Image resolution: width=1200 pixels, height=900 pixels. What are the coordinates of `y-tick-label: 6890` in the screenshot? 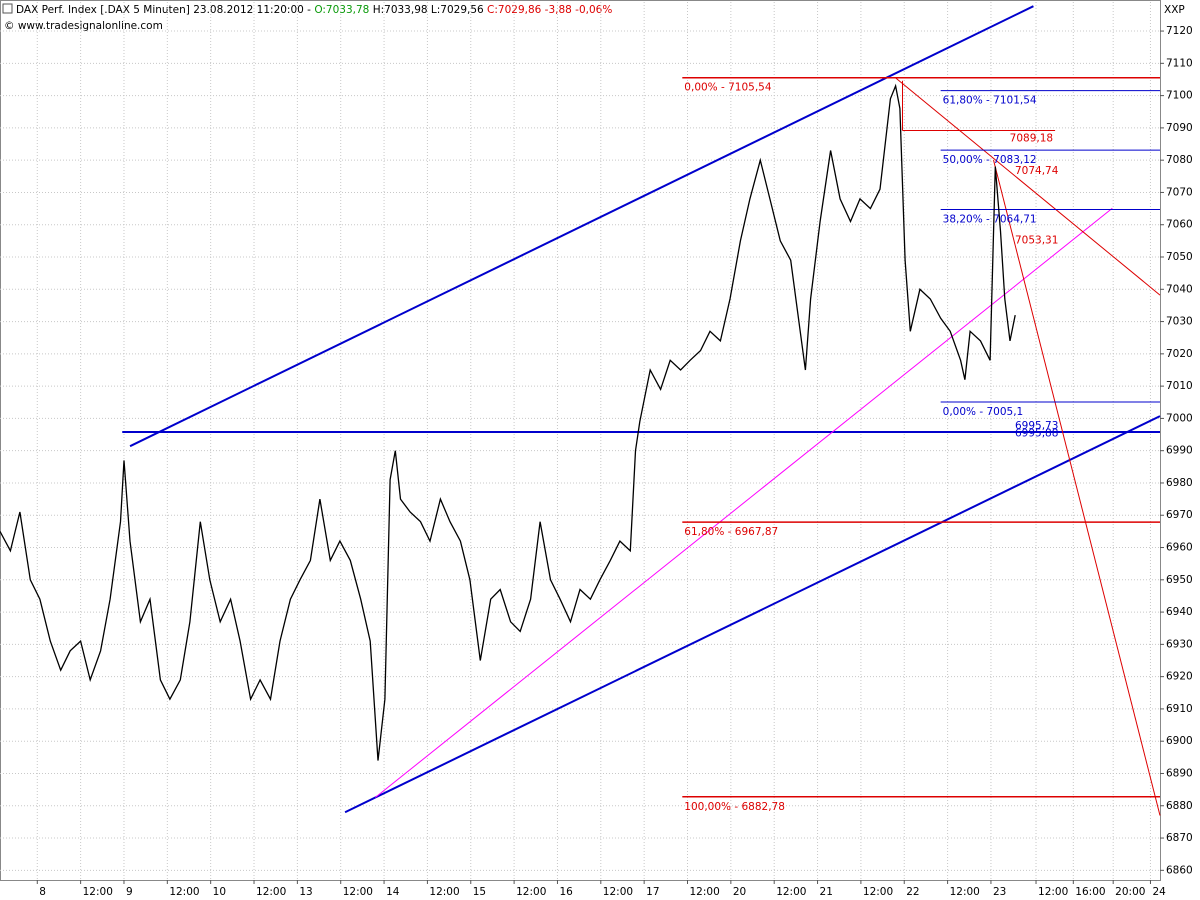 It's located at (1179, 773).